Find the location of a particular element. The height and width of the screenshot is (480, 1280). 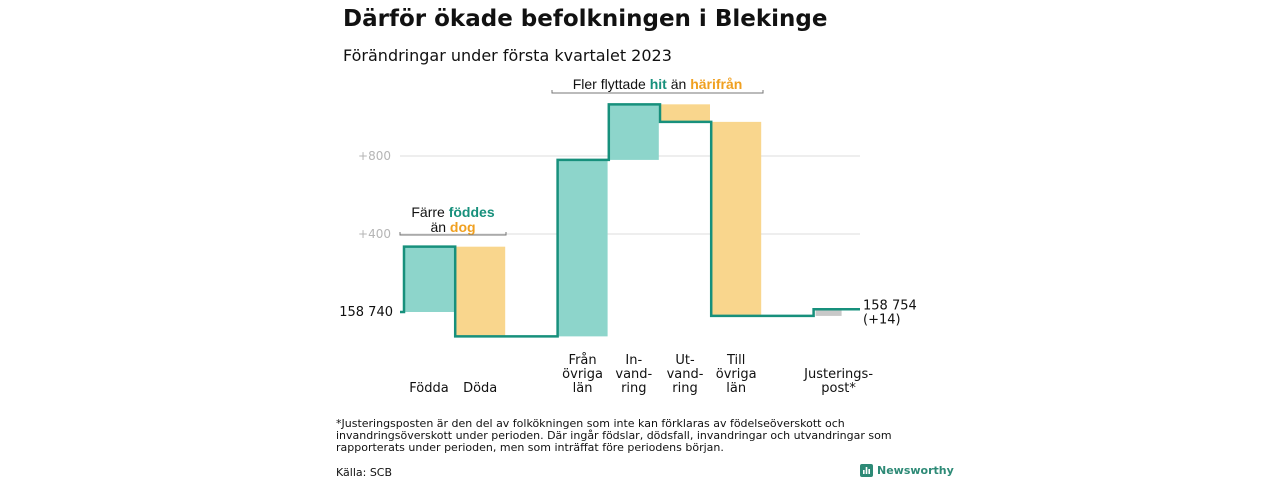

chart-title: Därför ökade befolkningen i Blekinge is located at coordinates (585, 19).